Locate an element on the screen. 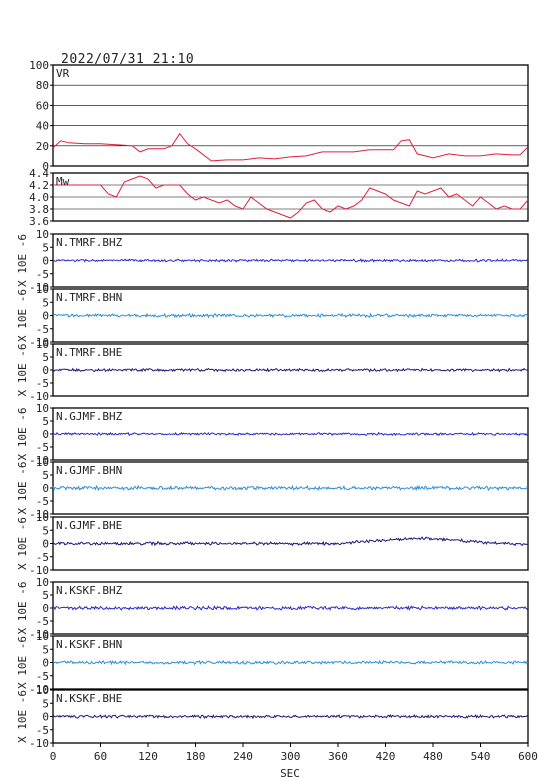 This screenshot has height=781, width=554. x-tick-label: 540 is located at coordinates (481, 756).